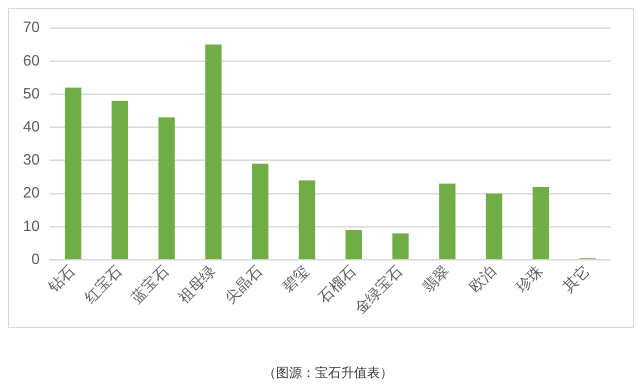  Describe the element at coordinates (31, 193) in the screenshot. I see `y-tick-label: 20` at that location.